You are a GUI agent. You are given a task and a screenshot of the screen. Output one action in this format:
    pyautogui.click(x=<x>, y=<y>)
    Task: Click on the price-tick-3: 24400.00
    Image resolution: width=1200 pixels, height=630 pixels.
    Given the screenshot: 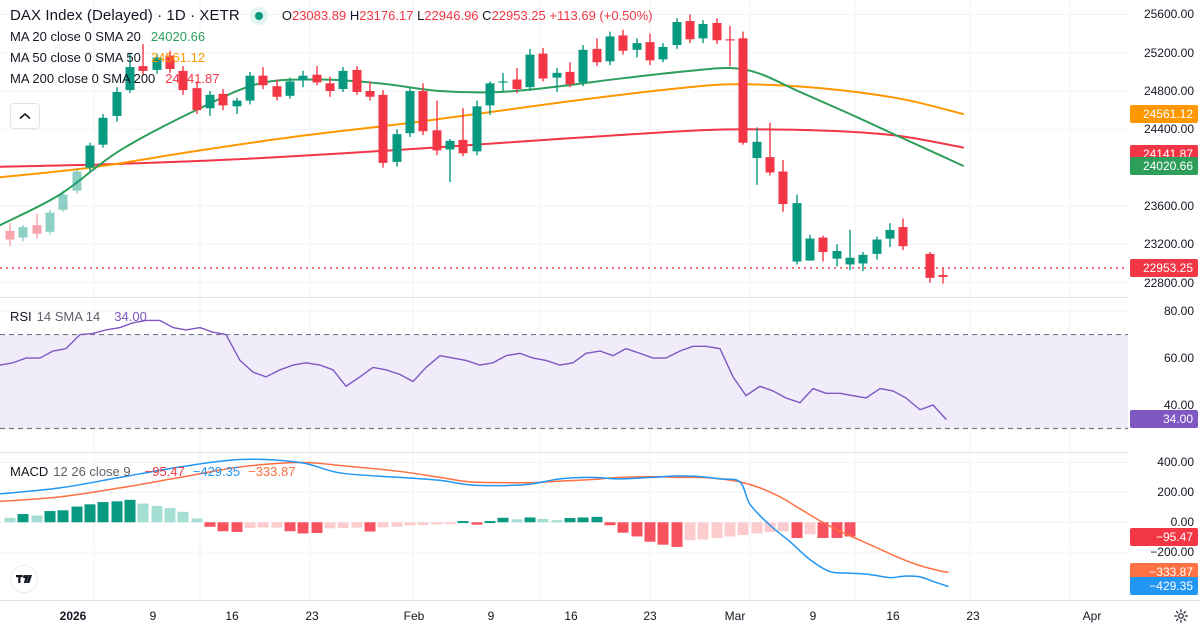 What is the action you would take?
    pyautogui.click(x=1168, y=129)
    